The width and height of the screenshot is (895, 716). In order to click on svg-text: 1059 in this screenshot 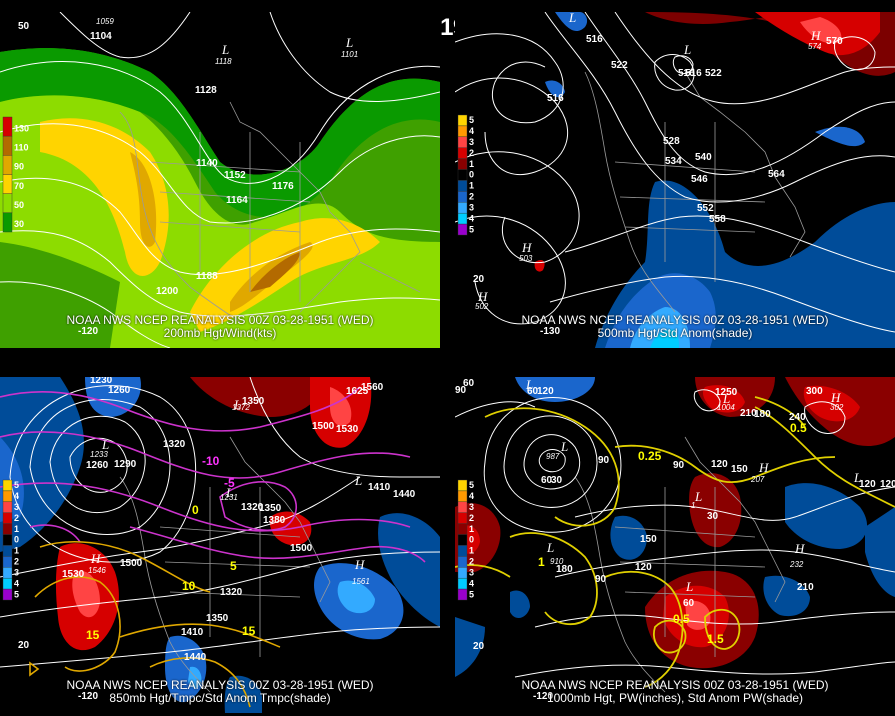, I will do `click(105, 21)`.